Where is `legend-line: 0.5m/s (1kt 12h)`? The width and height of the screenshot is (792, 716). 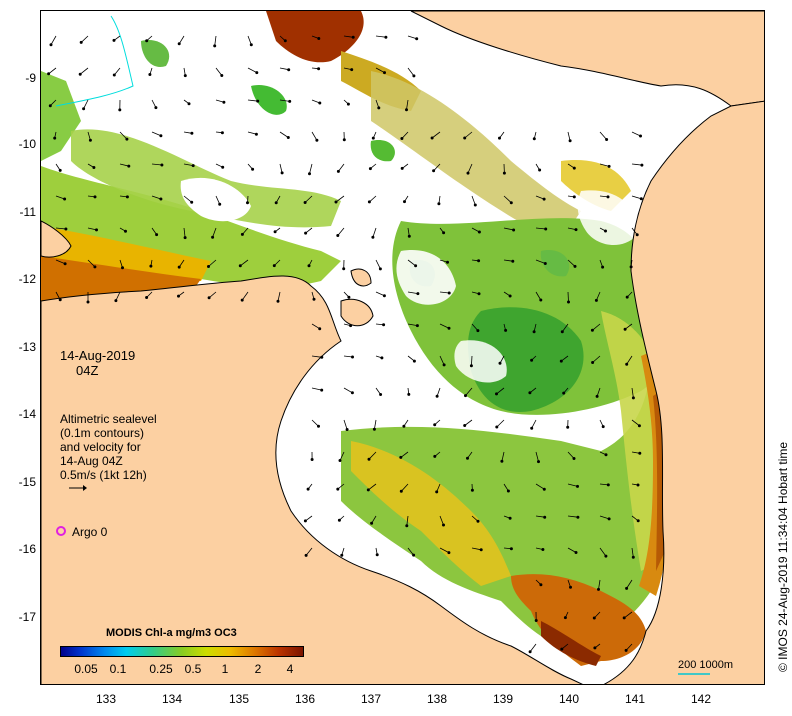 legend-line: 0.5m/s (1kt 12h) is located at coordinates (103, 475).